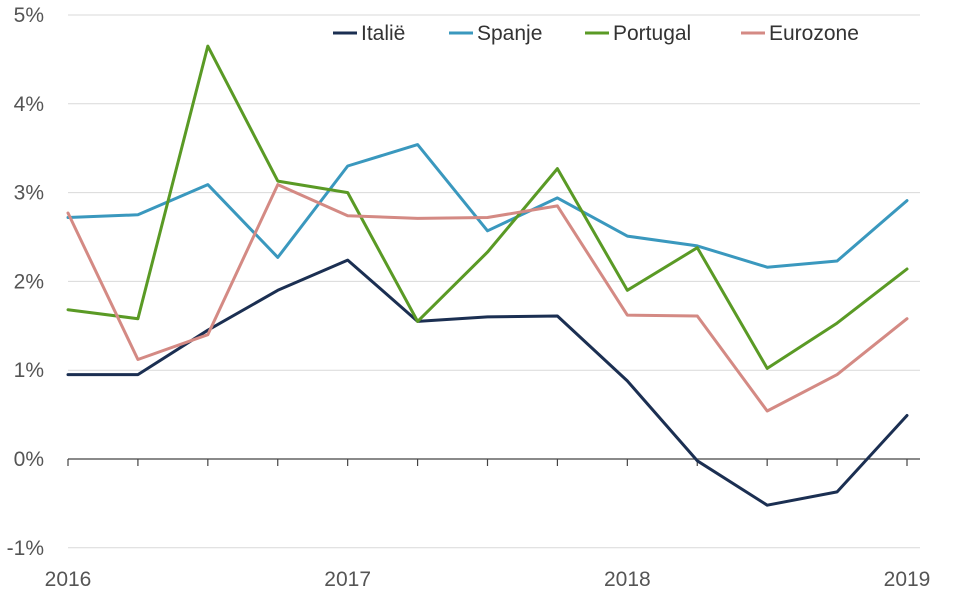  Describe the element at coordinates (596, 33) in the screenshot. I see `legend: Italië Spanje Portugal Eurozone` at that location.